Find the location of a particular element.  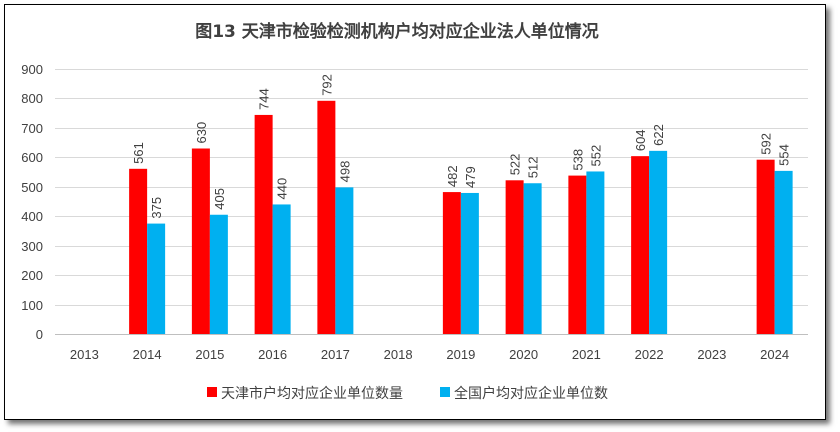

bar-tianjin-2014 is located at coordinates (138, 251).